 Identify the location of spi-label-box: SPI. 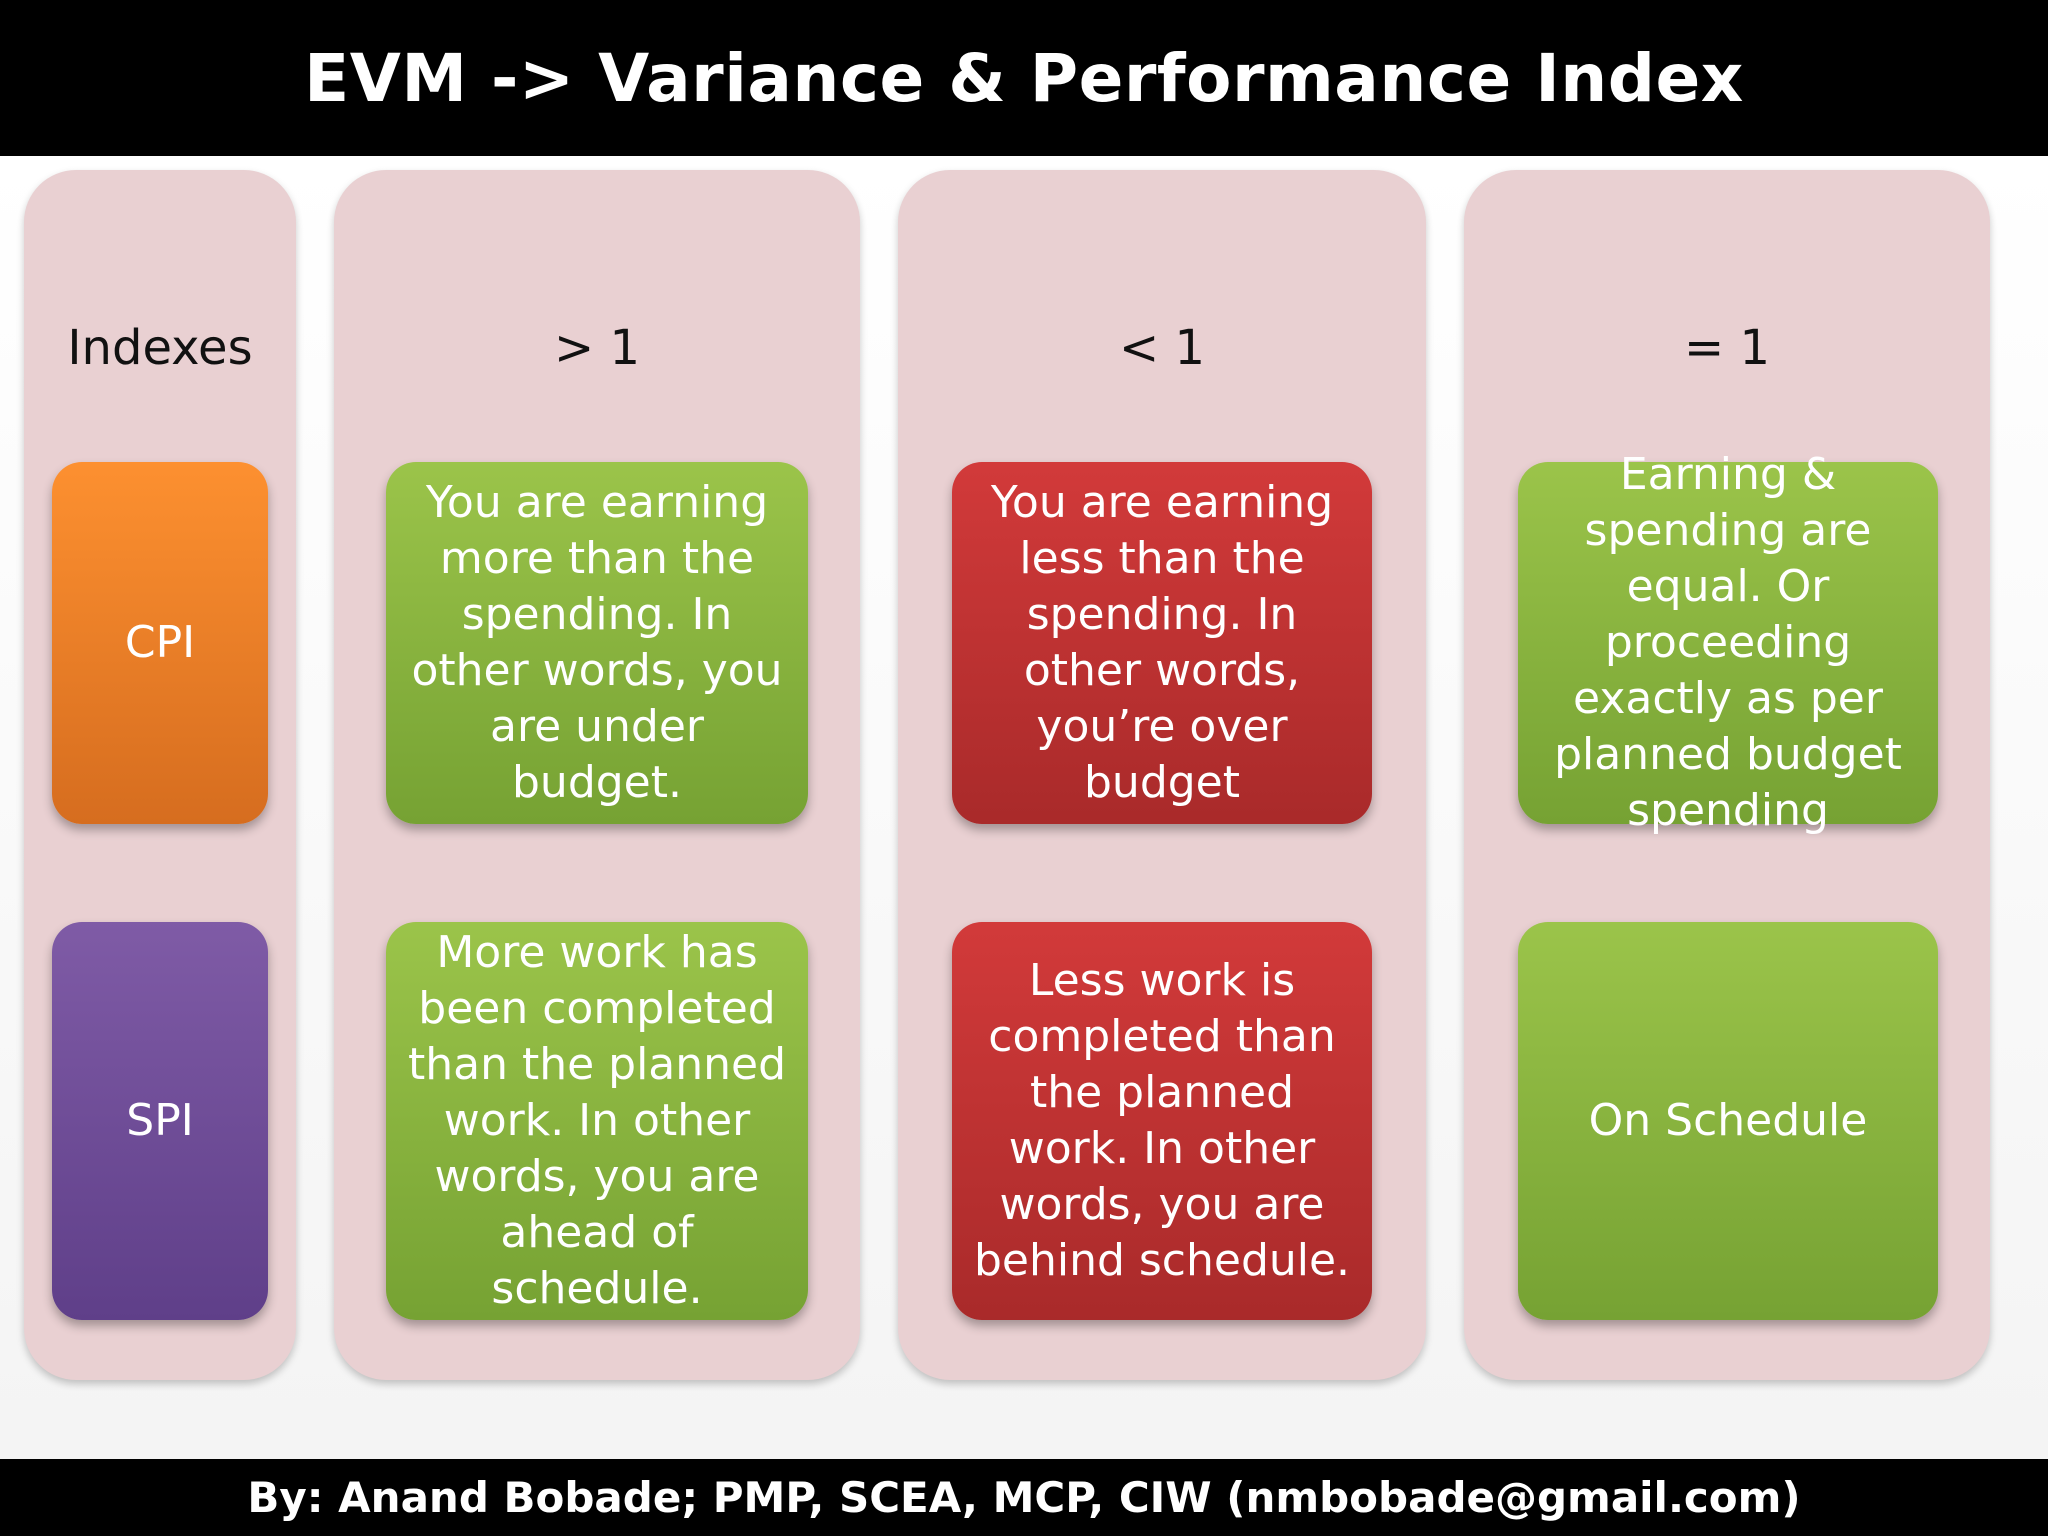
(160, 1121).